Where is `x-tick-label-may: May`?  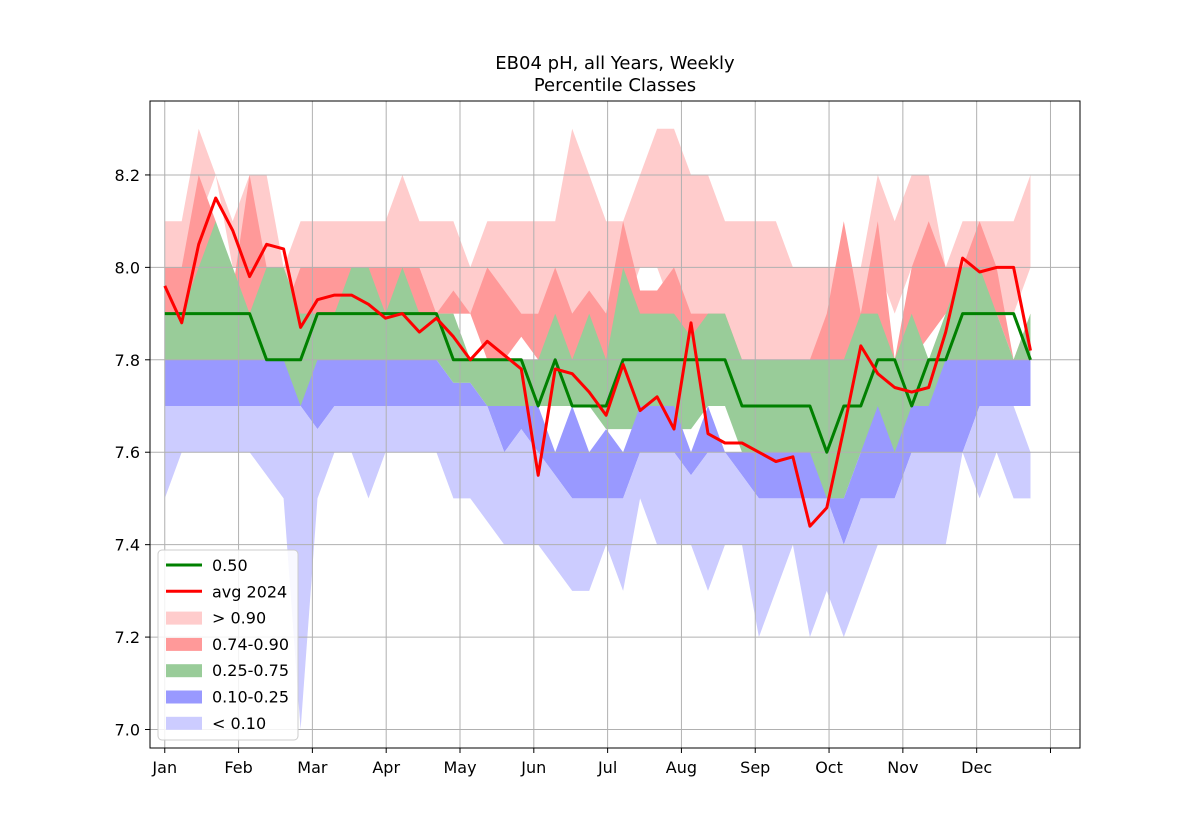
x-tick-label-may: May is located at coordinates (459, 767).